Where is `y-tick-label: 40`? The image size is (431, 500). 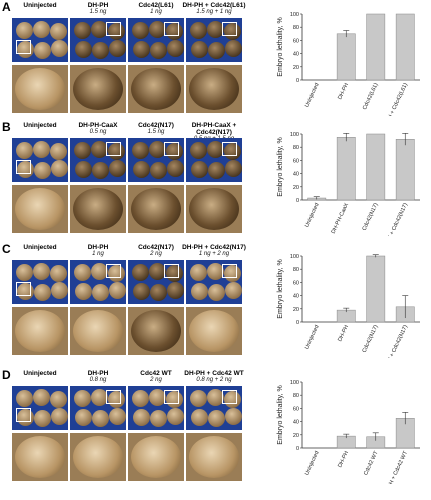
y-tick-label: 40 is located at coordinates (296, 297).